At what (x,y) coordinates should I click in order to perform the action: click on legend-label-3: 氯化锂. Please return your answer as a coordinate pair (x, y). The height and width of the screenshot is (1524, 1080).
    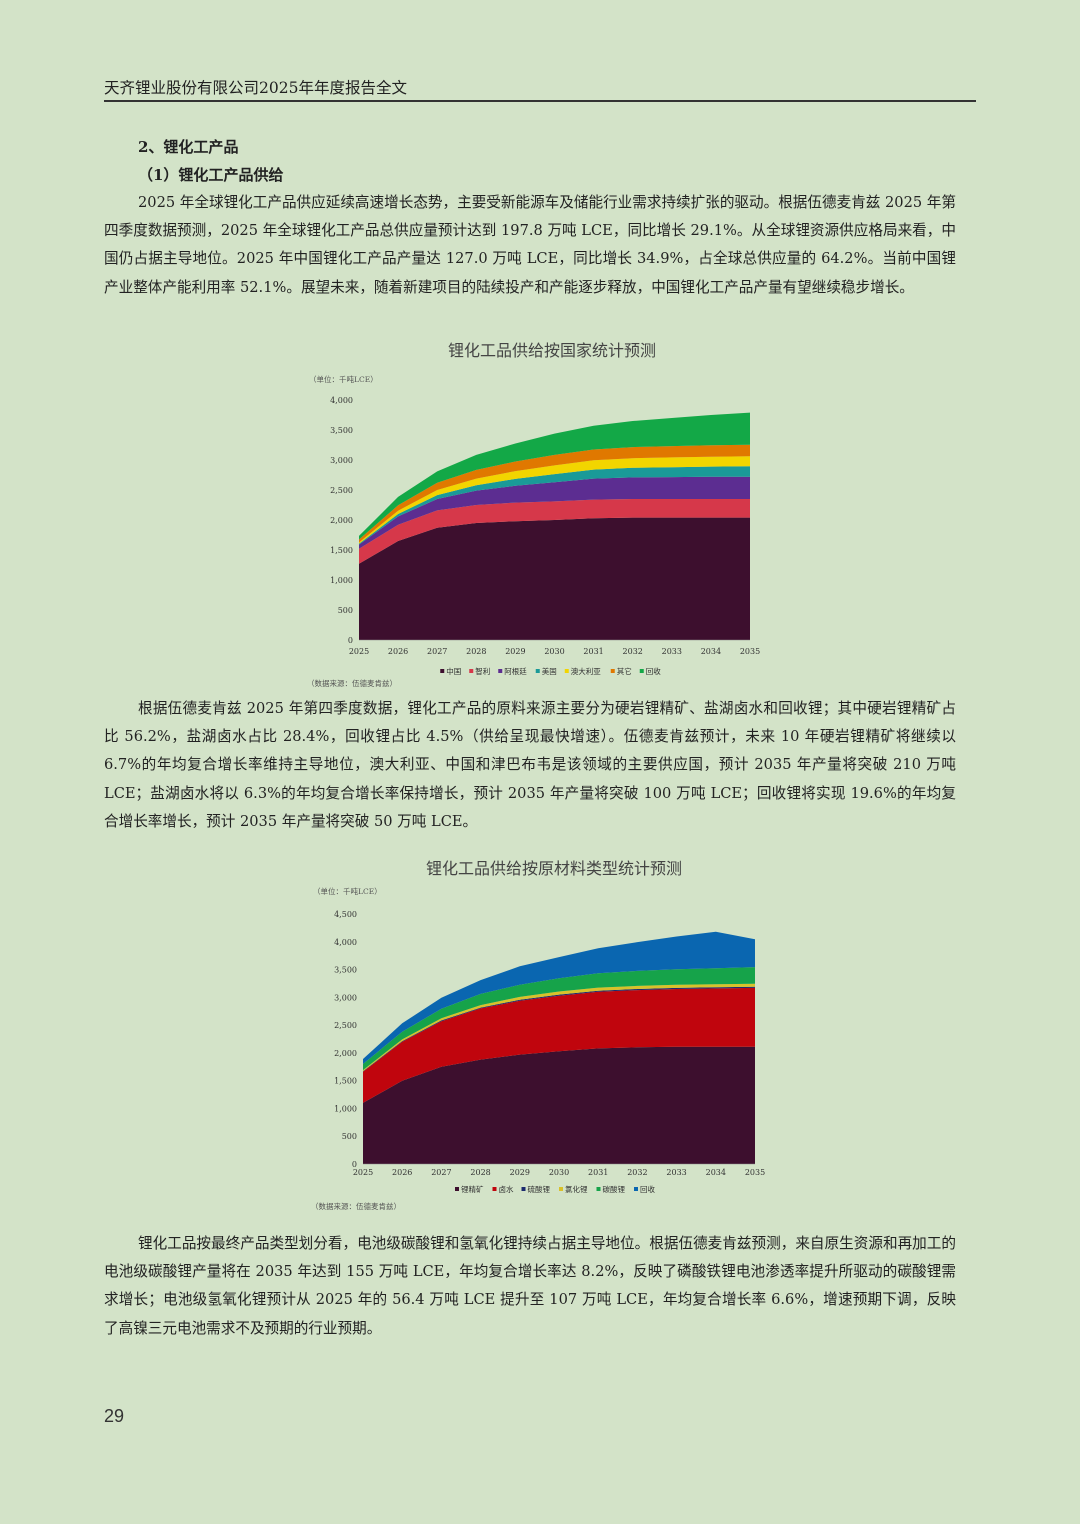
    Looking at the image, I should click on (576, 1189).